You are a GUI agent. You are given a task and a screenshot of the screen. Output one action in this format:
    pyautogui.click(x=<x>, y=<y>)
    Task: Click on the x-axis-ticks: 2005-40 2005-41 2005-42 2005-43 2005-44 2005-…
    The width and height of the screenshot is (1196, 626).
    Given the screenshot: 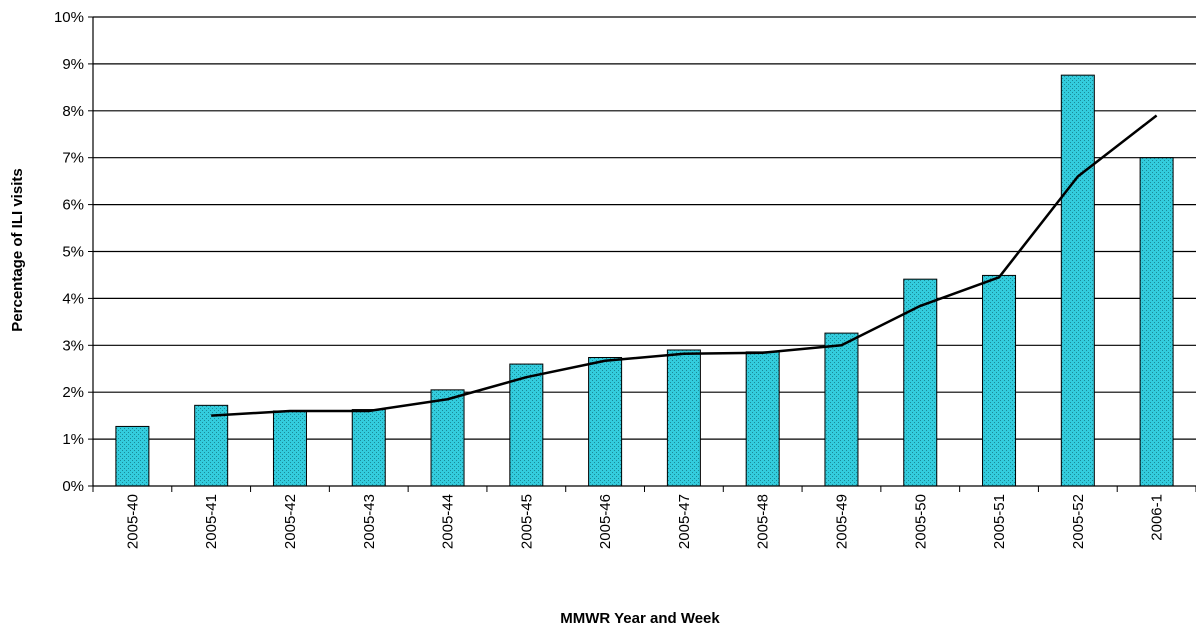 What is the action you would take?
    pyautogui.click(x=644, y=517)
    